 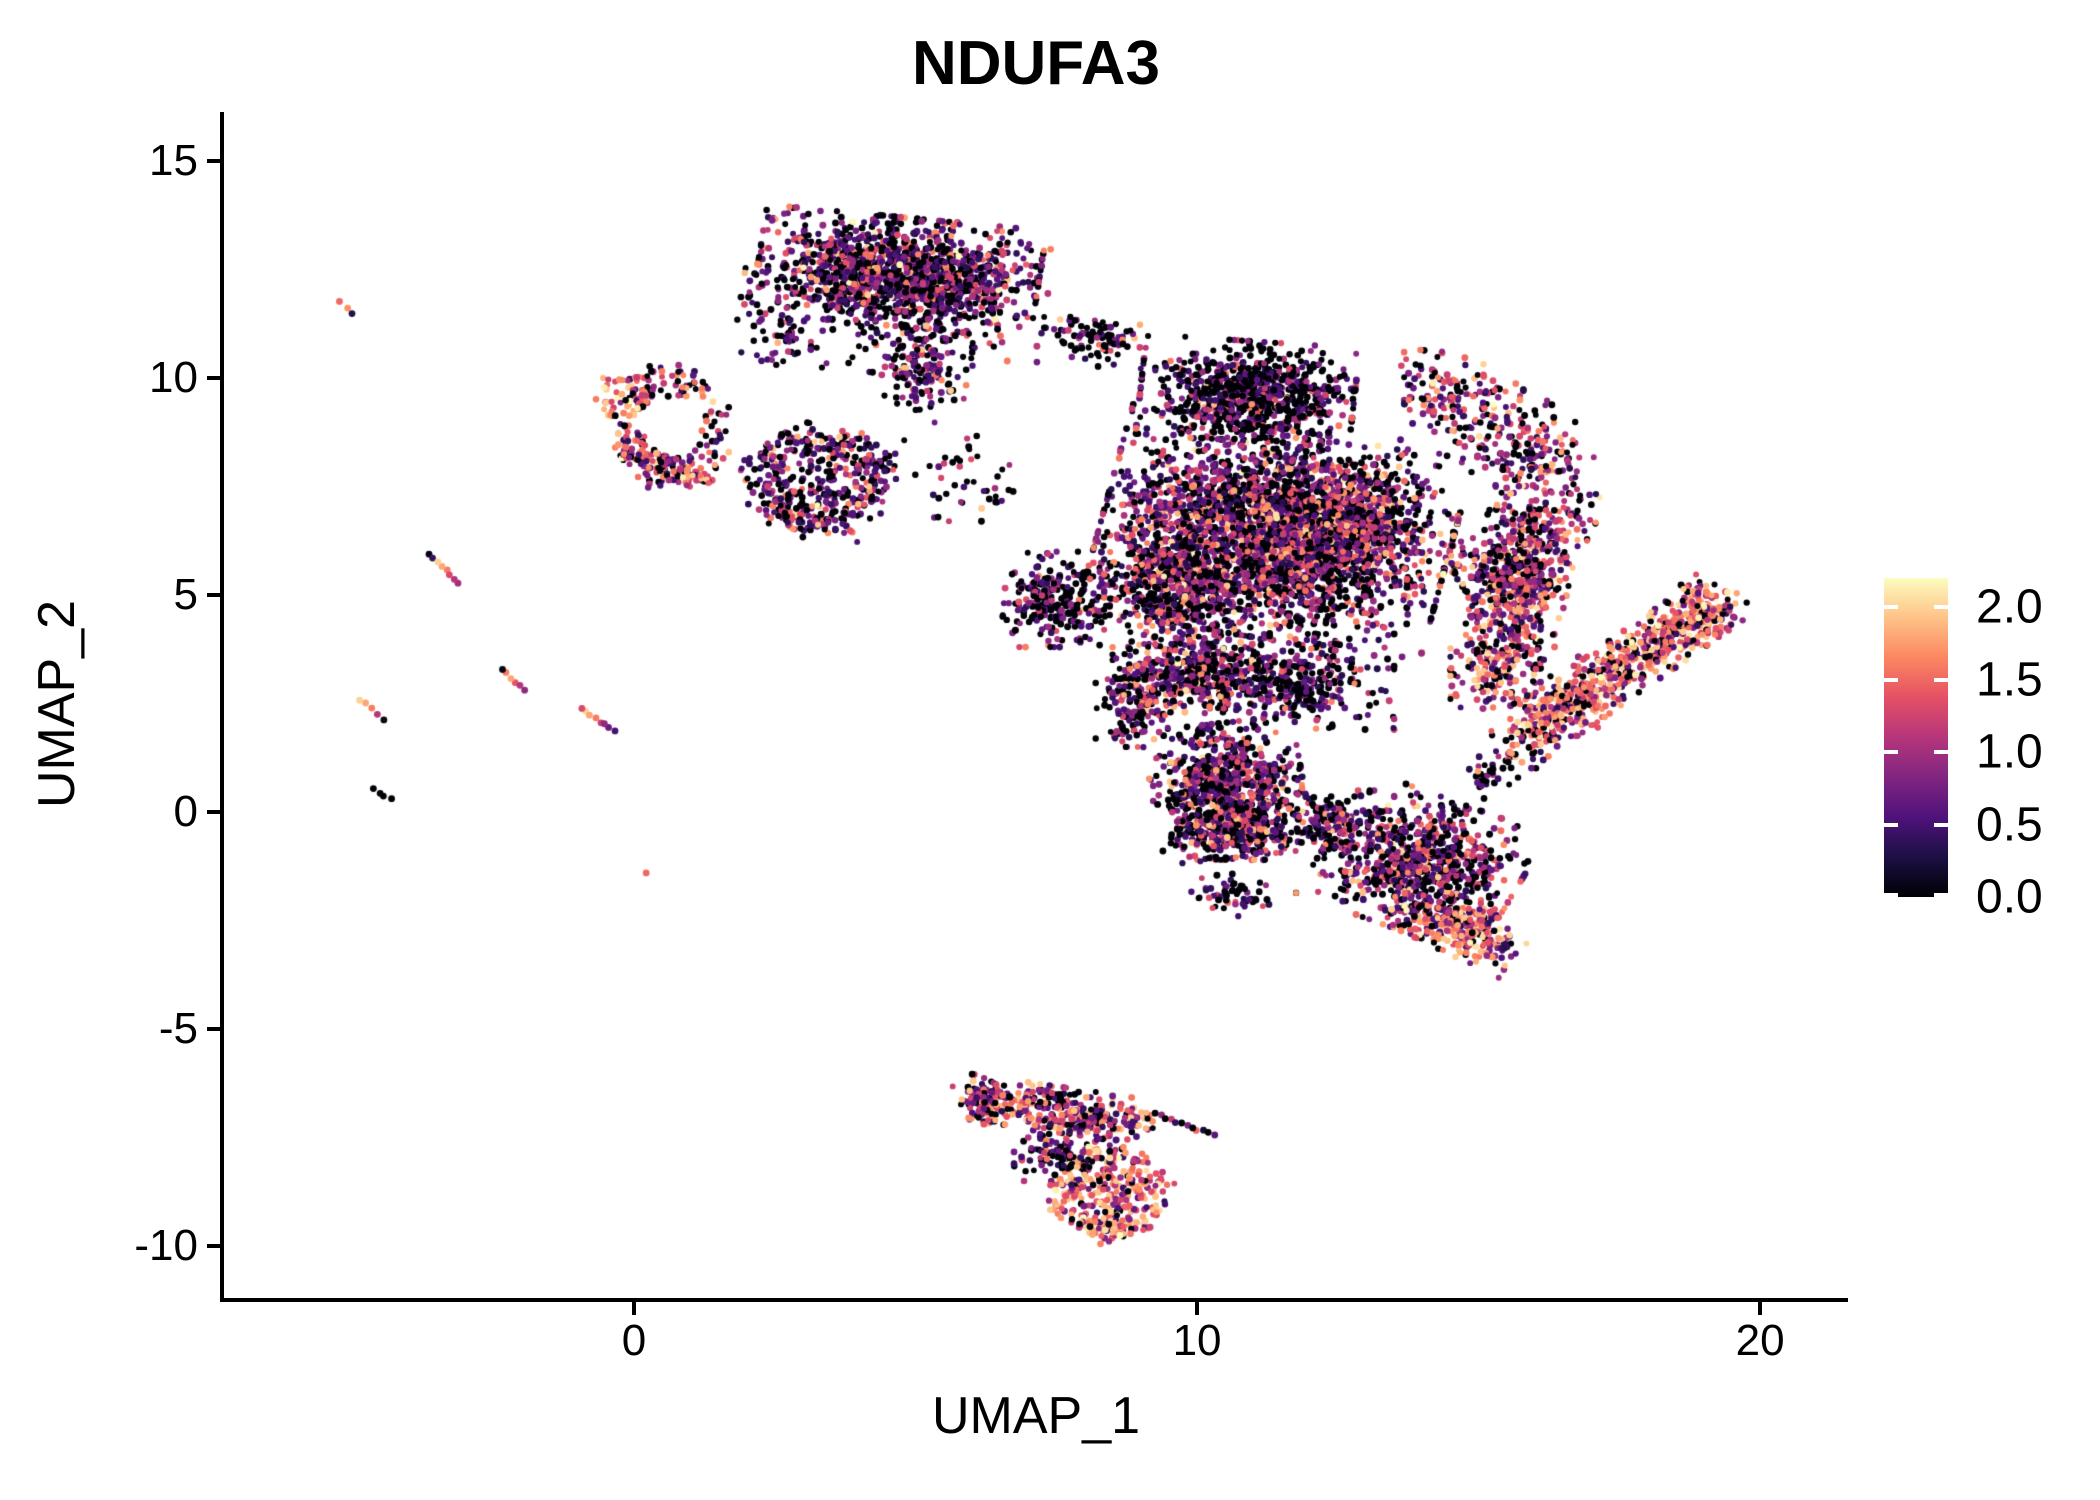 I want to click on x-axis-line, so click(x=1034, y=1300).